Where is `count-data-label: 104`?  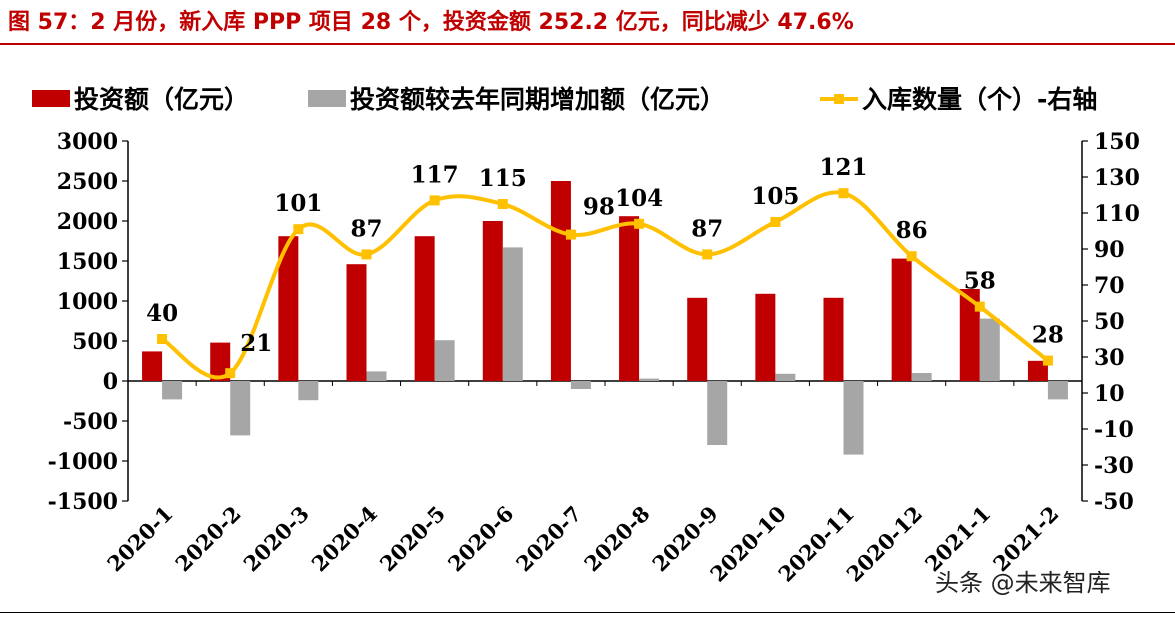
count-data-label: 104 is located at coordinates (639, 198).